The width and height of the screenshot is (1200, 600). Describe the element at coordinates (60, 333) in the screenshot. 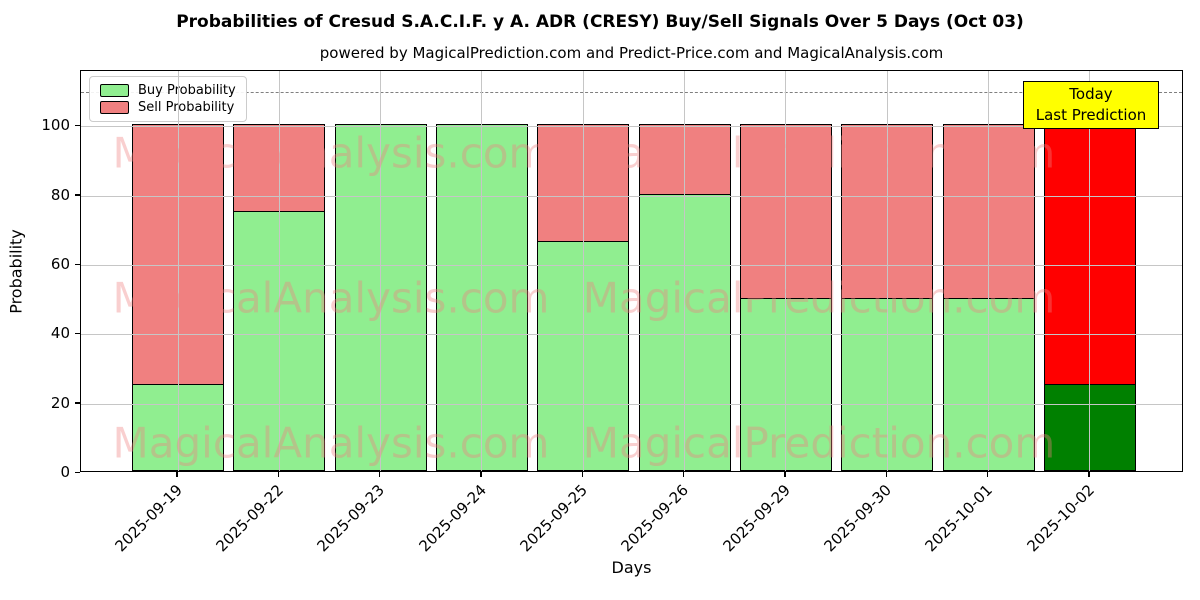

I see `ytick-label-40: 40` at that location.